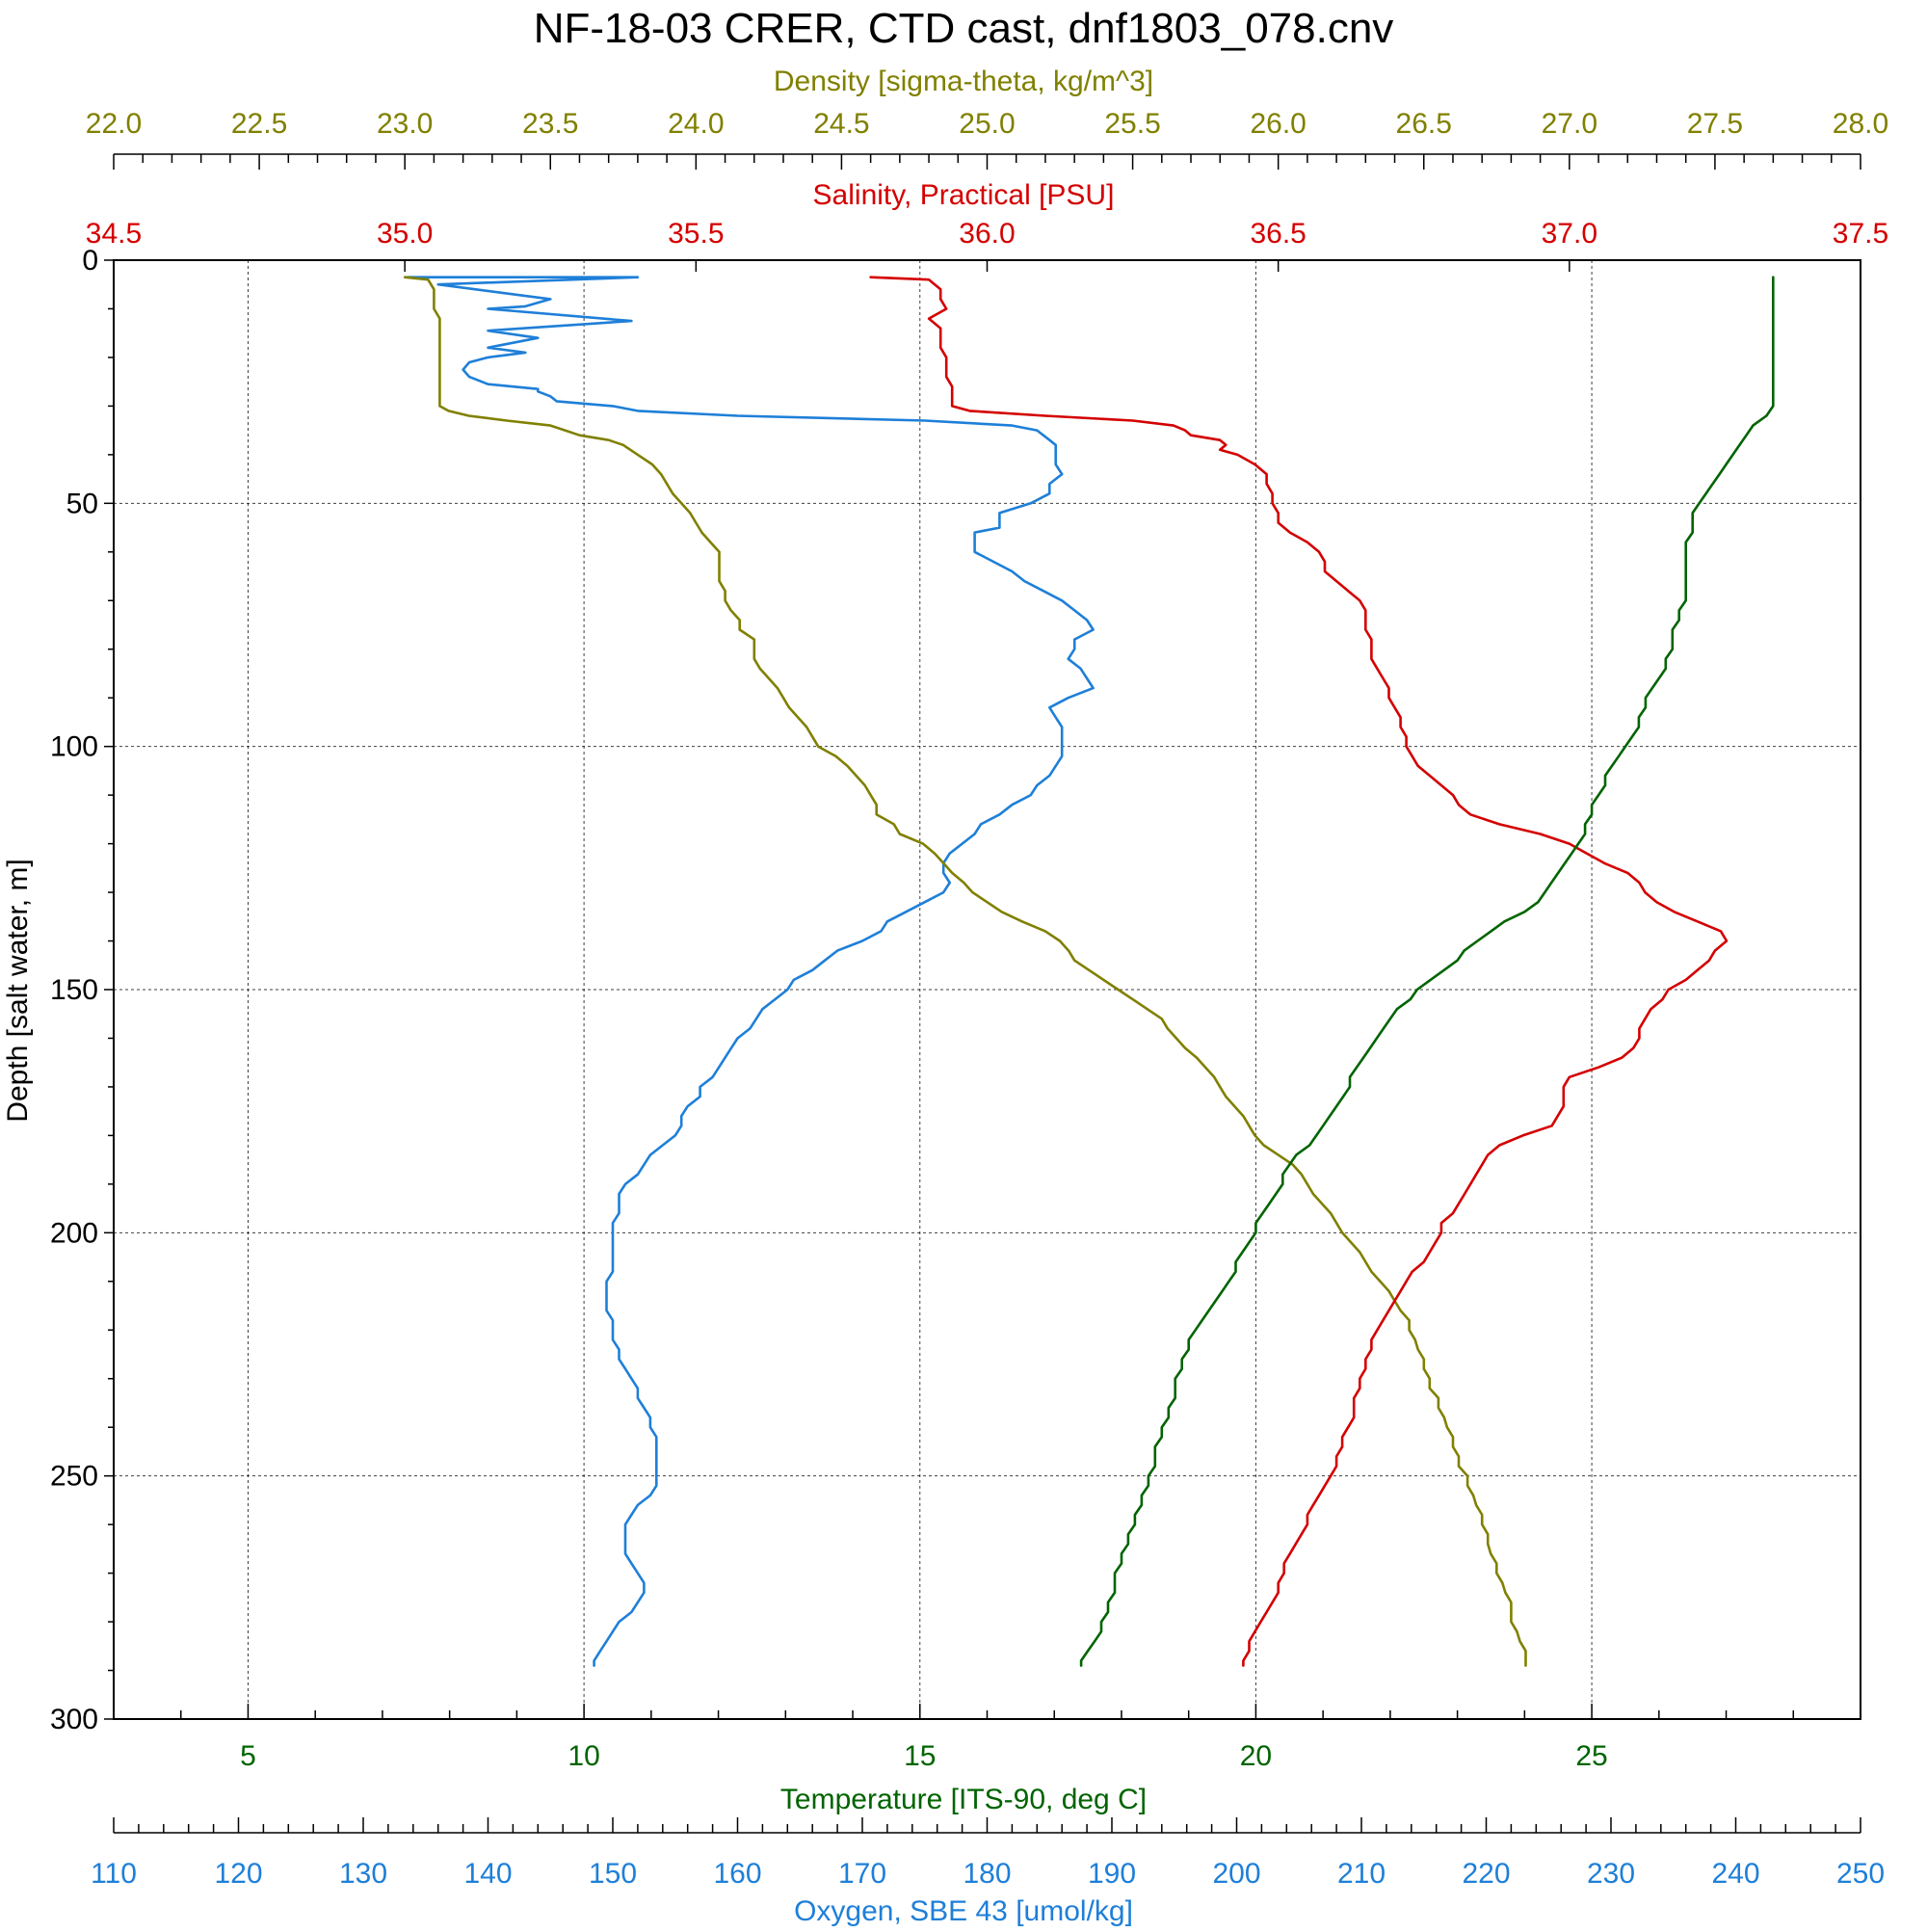 The width and height of the screenshot is (1927, 1932). What do you see at coordinates (1569, 234) in the screenshot?
I see `salinity-tick-label: 37.0` at bounding box center [1569, 234].